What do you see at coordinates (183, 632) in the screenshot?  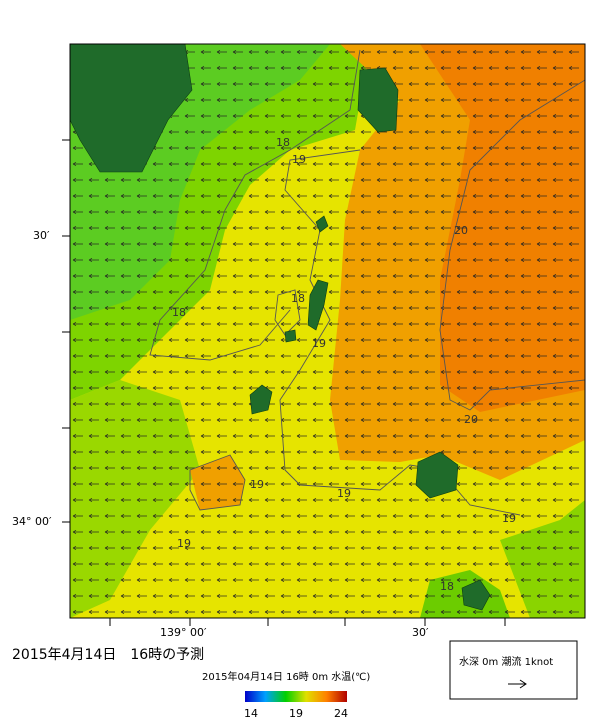 I see `lon-label: 139° 00′` at bounding box center [183, 632].